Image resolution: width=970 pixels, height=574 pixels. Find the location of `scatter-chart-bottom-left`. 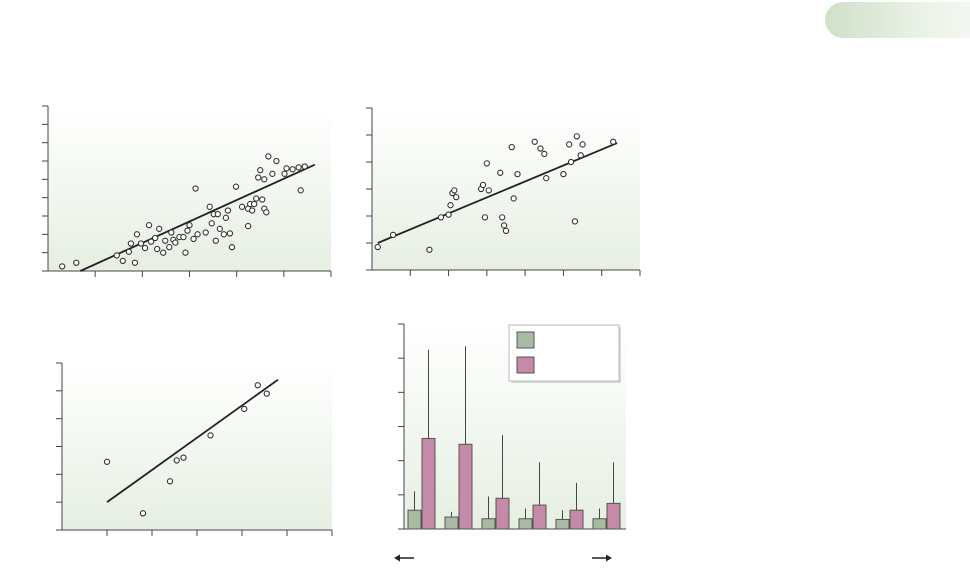

scatter-chart-bottom-left is located at coordinates (194, 449).